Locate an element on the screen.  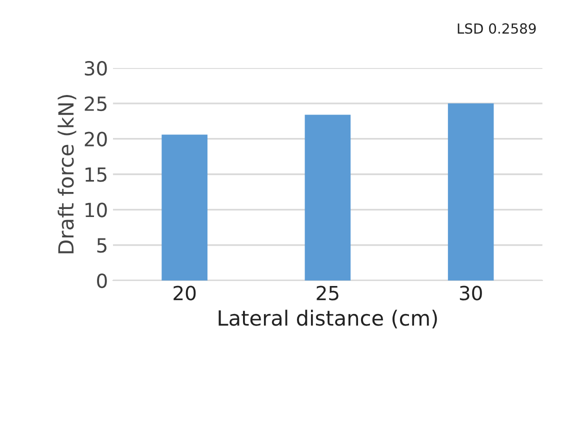
x-tick-label: 30 is located at coordinates (471, 293).